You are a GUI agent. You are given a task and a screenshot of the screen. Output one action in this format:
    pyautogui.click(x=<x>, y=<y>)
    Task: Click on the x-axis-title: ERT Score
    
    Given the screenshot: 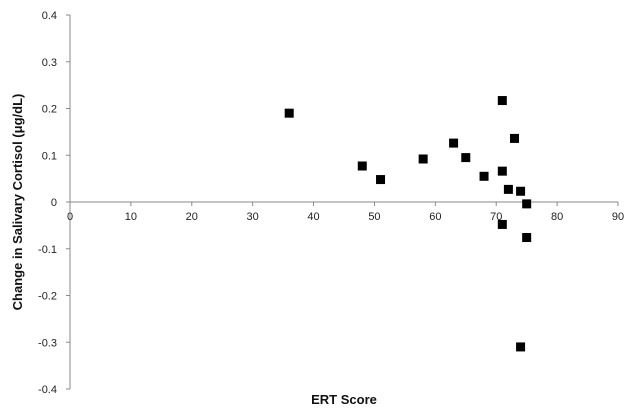 What is the action you would take?
    pyautogui.click(x=344, y=399)
    